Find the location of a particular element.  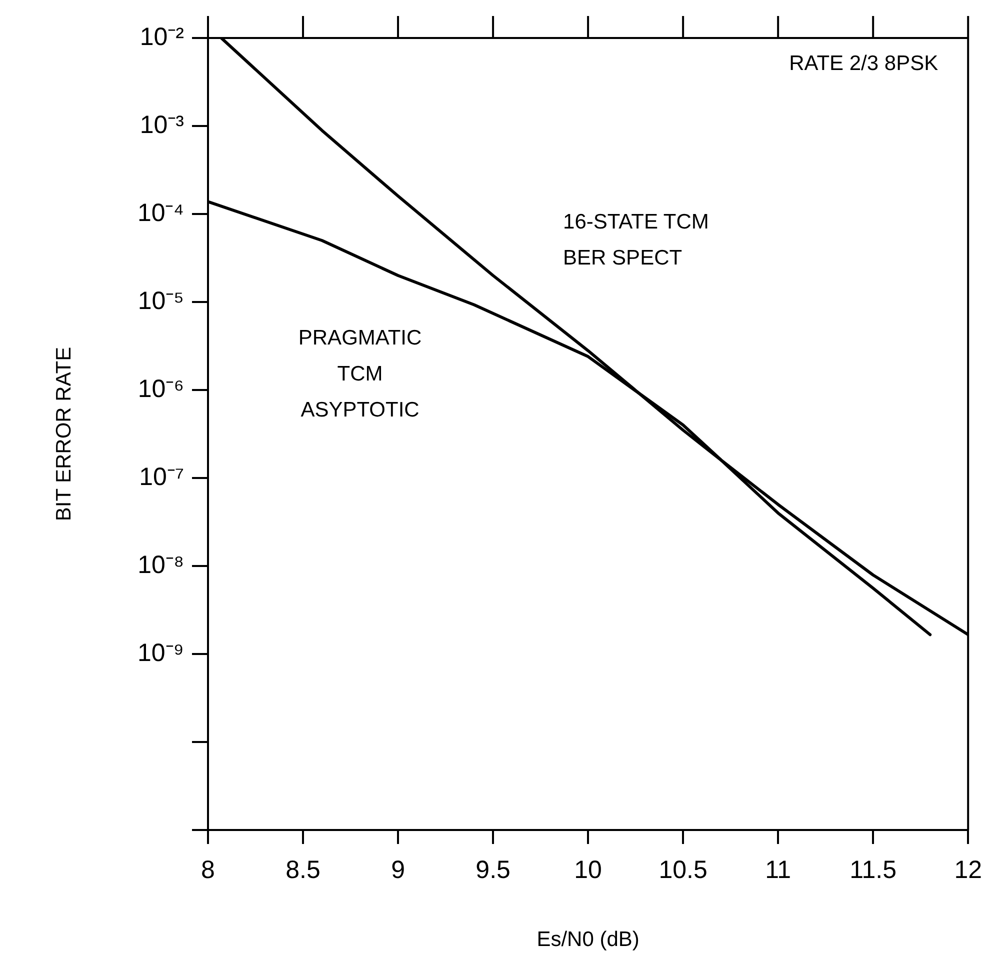

x-tick-label: 10.5 is located at coordinates (683, 870).